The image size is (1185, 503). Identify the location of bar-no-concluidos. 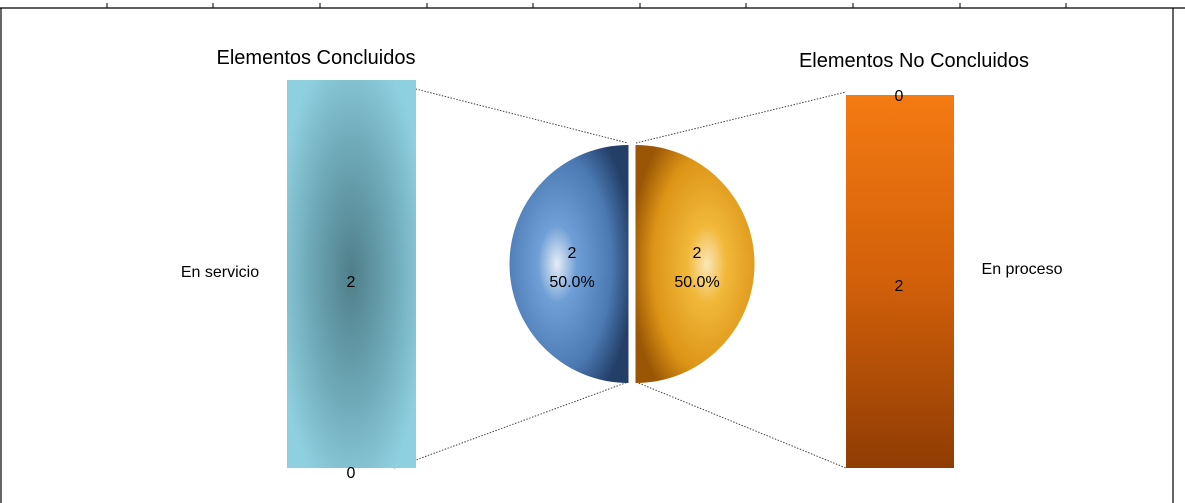
(900, 281).